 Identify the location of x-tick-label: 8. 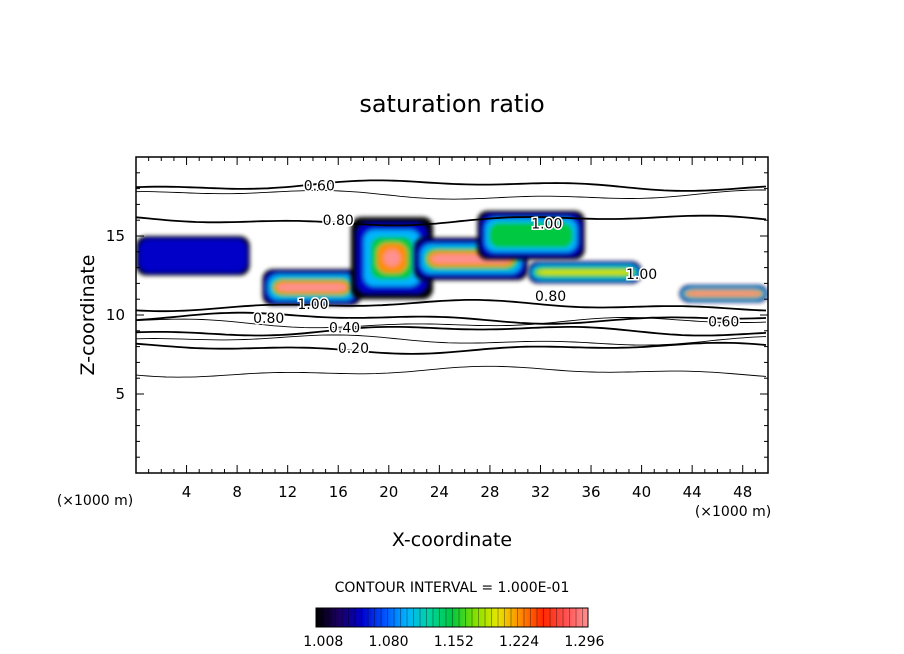
(237, 492).